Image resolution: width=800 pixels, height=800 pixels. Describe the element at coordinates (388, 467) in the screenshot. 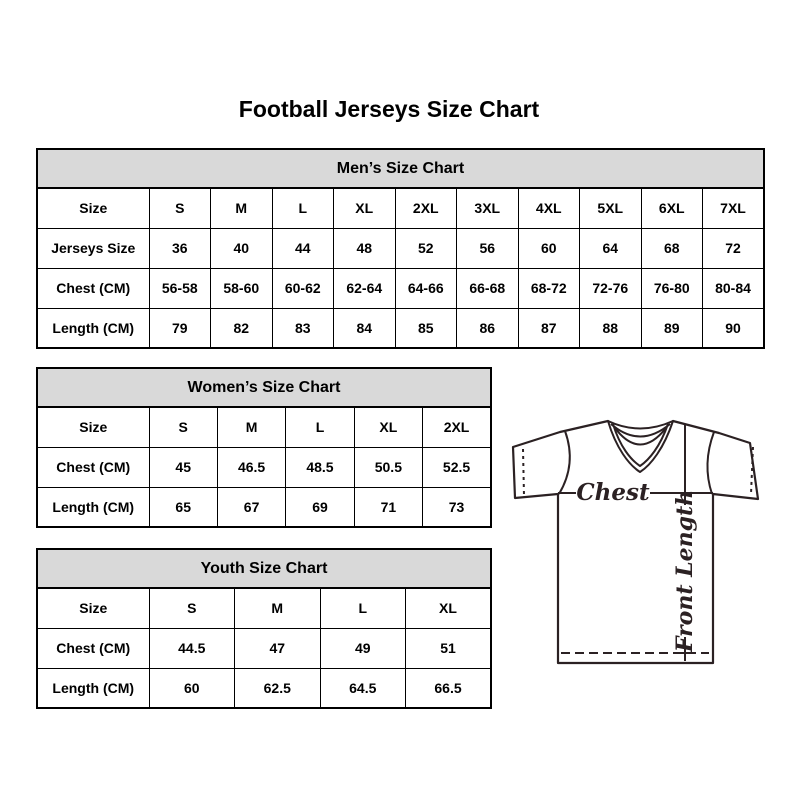

I see `value-cell: 50.5` at that location.